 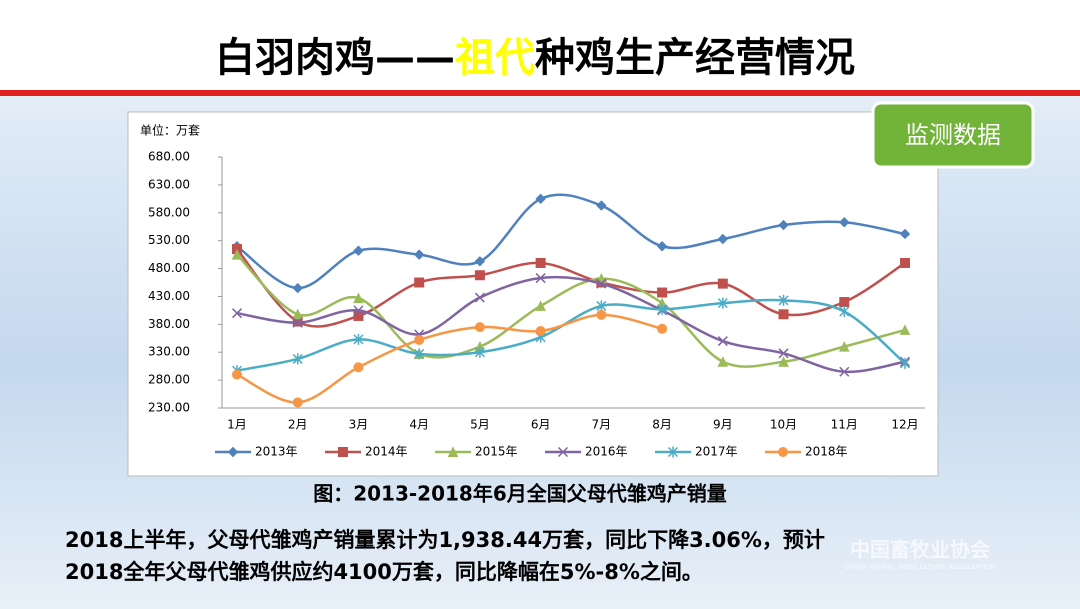 I want to click on title-part: 白羽肉鸡——, so click(x=335, y=58).